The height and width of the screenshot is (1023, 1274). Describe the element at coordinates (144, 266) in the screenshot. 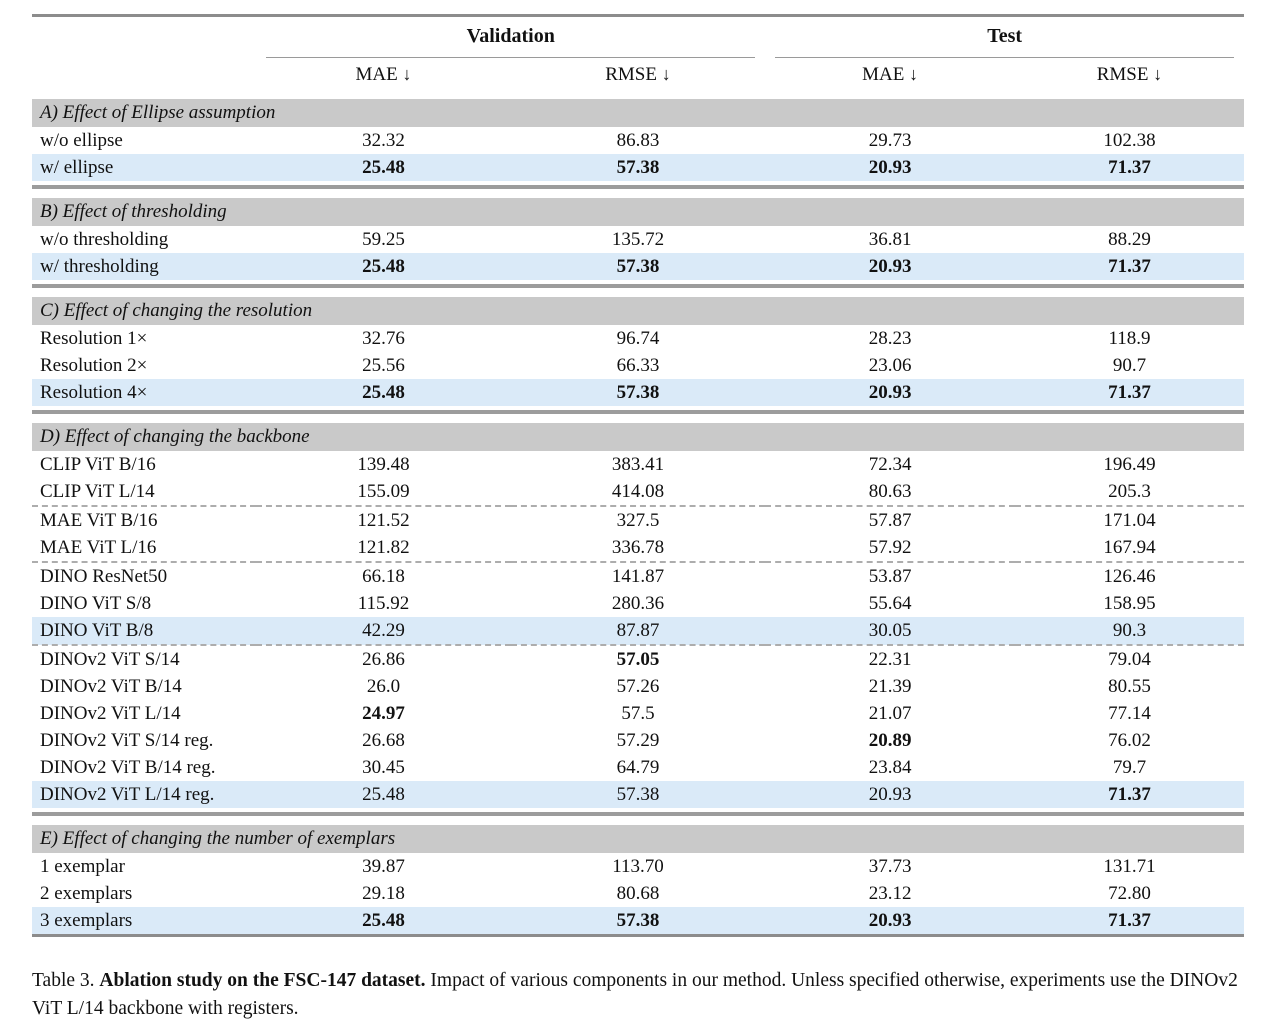

I see `row-label: w/ thresholding` at that location.